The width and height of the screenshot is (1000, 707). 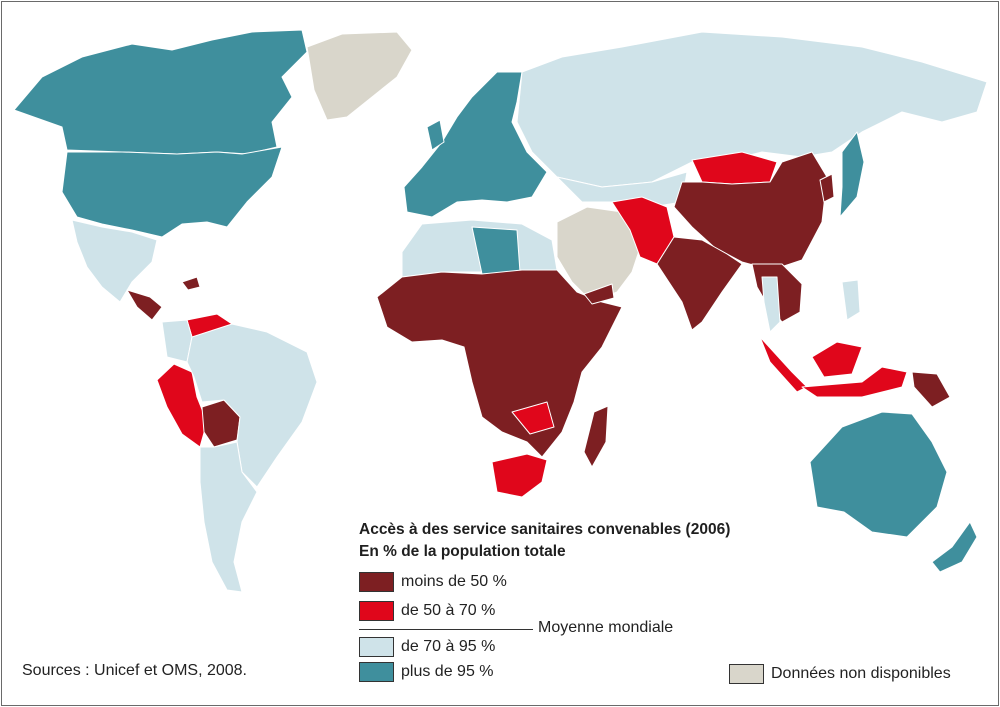 I want to click on region-yemen, so click(x=599, y=294).